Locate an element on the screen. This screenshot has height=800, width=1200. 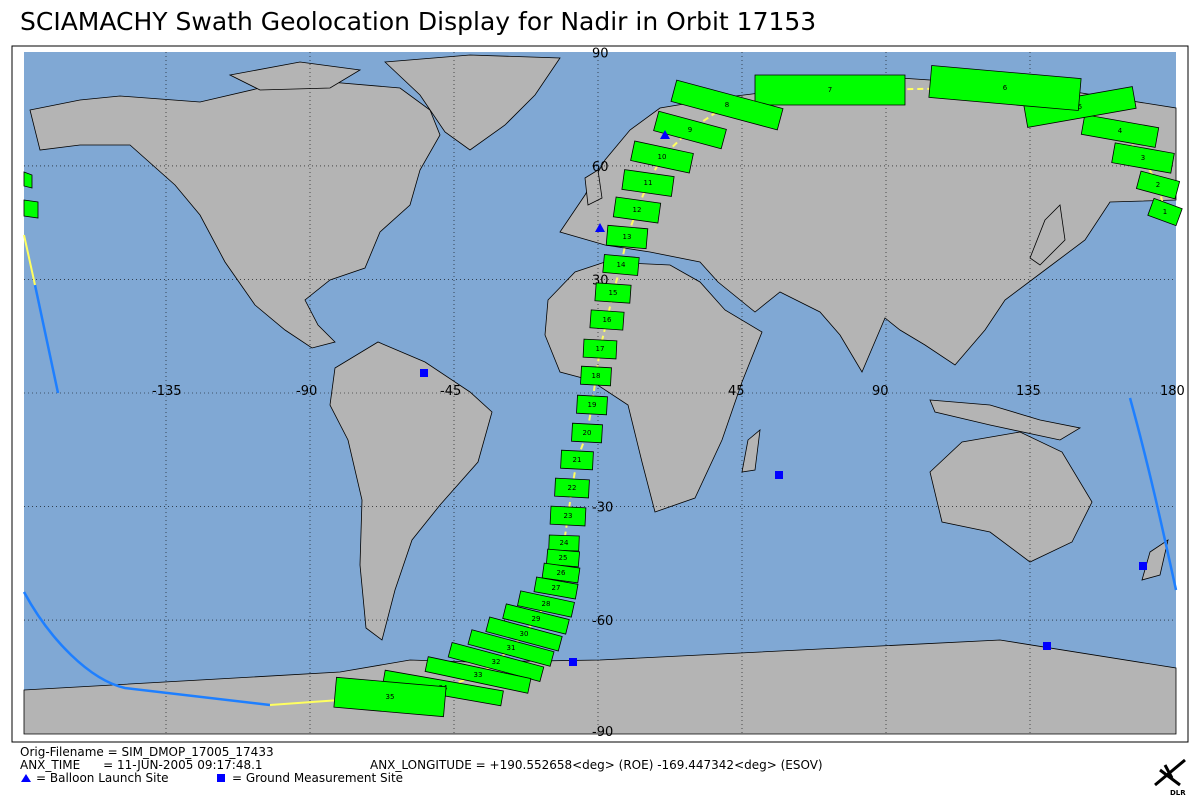
swath-label: 32 is located at coordinates (496, 662).